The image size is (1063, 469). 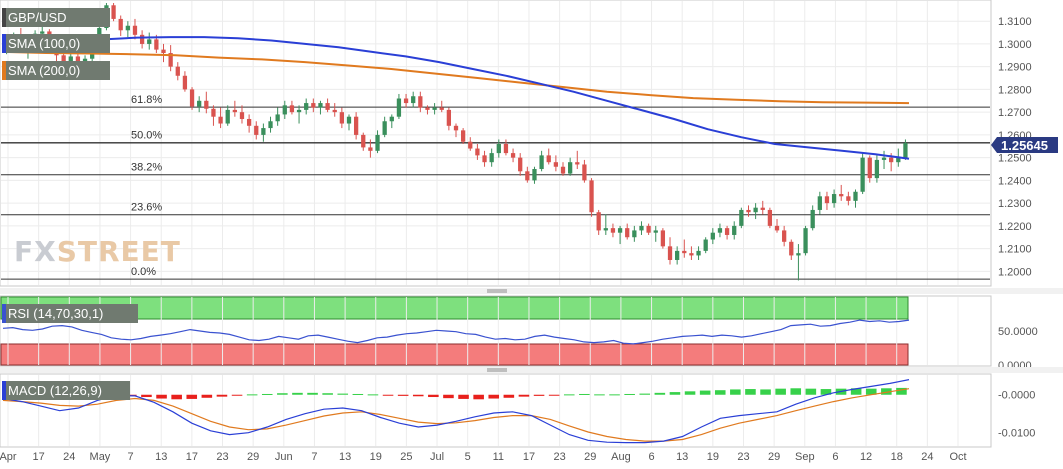 What do you see at coordinates (1015, 68) in the screenshot?
I see `price-tick-label: 1.2900` at bounding box center [1015, 68].